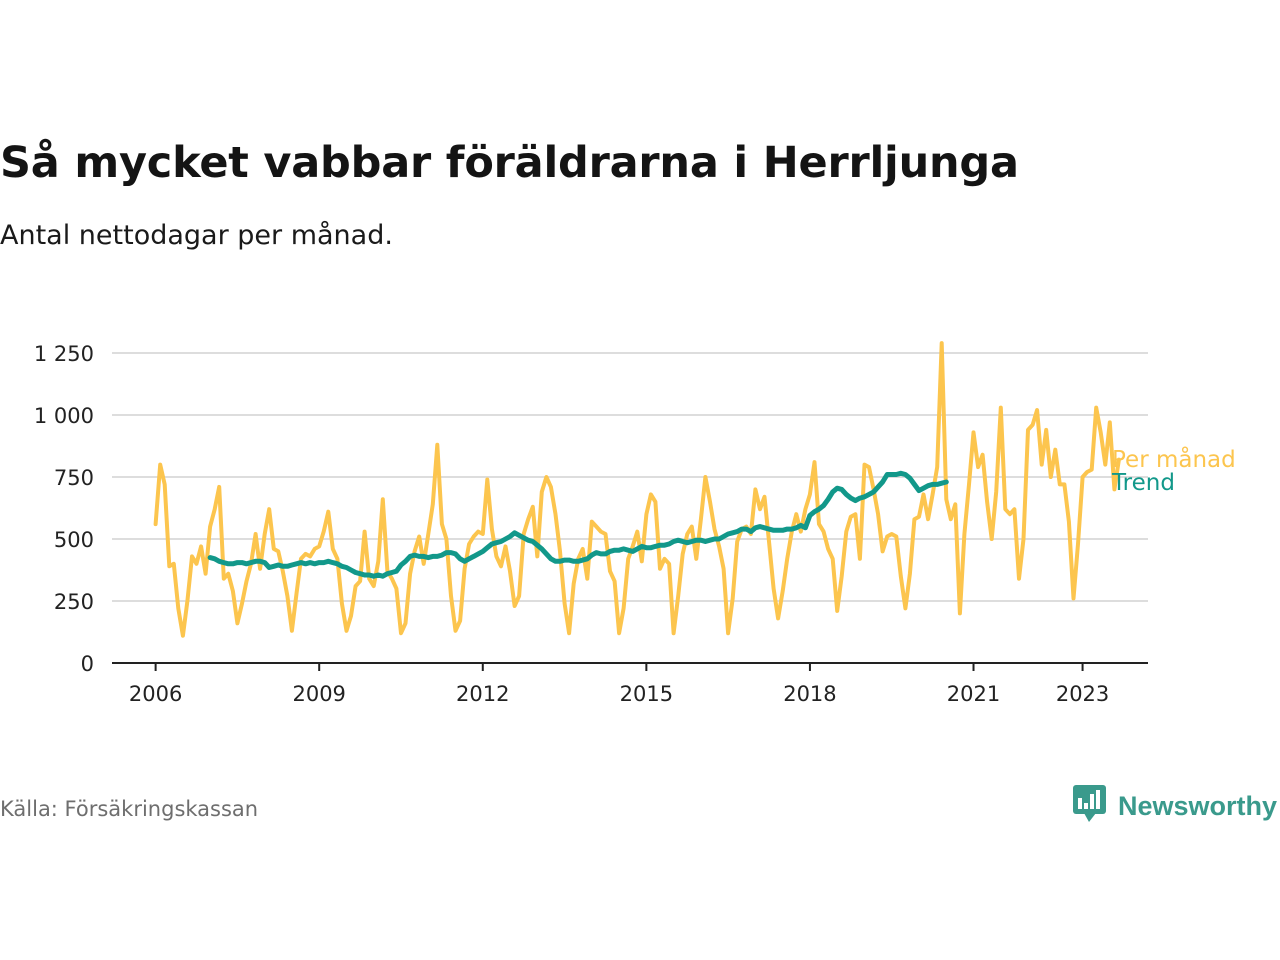 This screenshot has width=1280, height=960. Describe the element at coordinates (74, 478) in the screenshot. I see `y-tick-label: 750` at that location.